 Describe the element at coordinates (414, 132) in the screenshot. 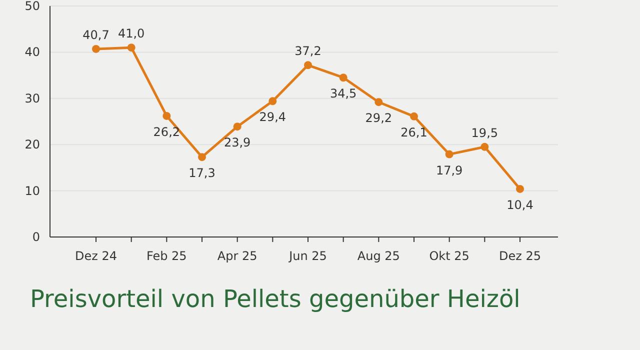

I see `text: 26,1` at that location.